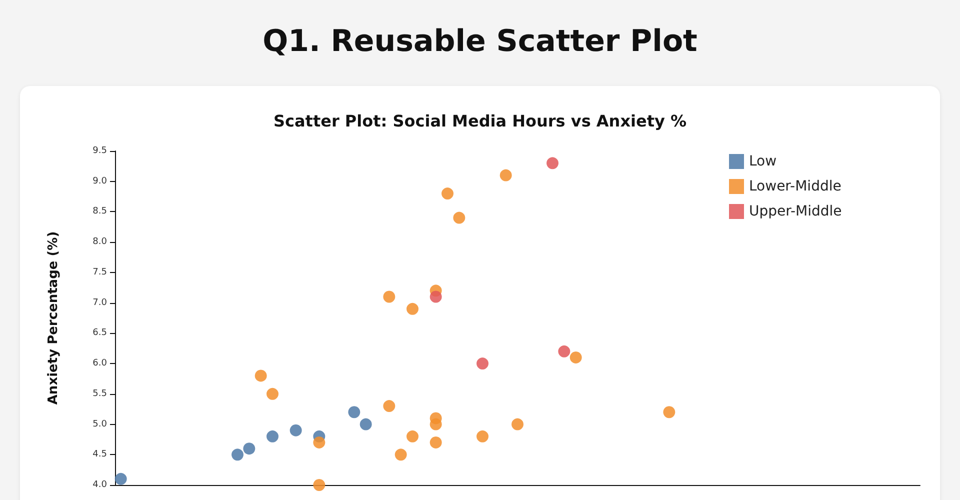 This screenshot has width=960, height=500. I want to click on y-axis-title: Anxiety Percentage (%), so click(53, 318).